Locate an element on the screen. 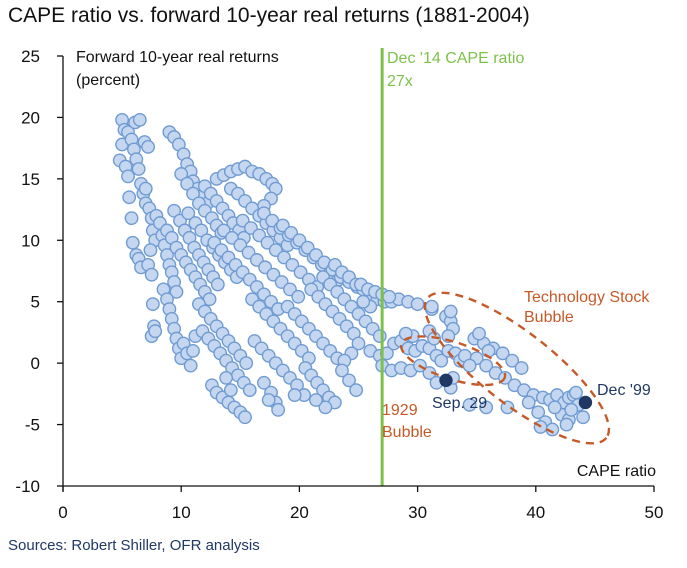  highlight-label-dec-99: Dec '99 is located at coordinates (624, 390).